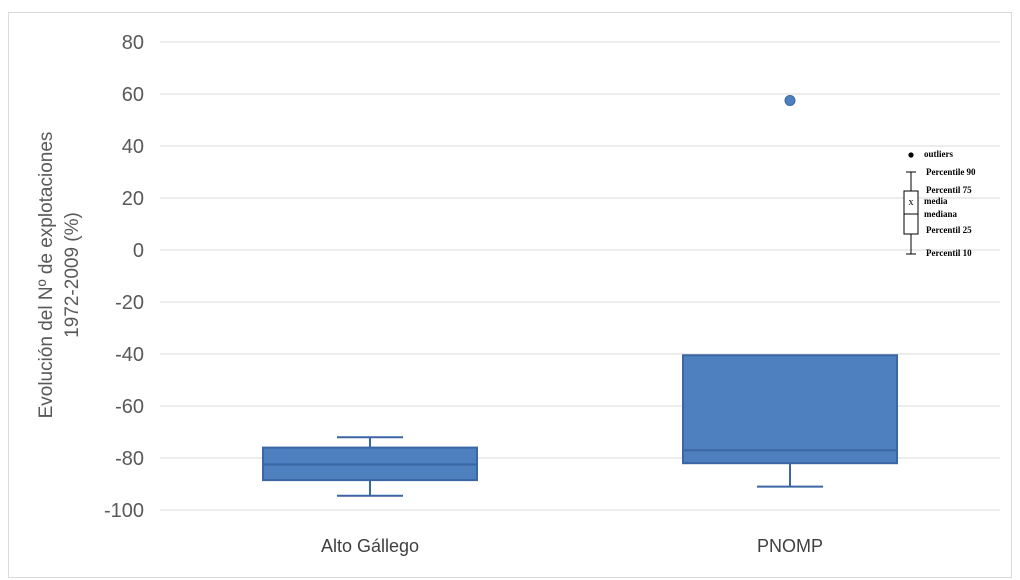 This screenshot has width=1020, height=580. Describe the element at coordinates (129, 355) in the screenshot. I see `y-tick-label: -40` at that location.